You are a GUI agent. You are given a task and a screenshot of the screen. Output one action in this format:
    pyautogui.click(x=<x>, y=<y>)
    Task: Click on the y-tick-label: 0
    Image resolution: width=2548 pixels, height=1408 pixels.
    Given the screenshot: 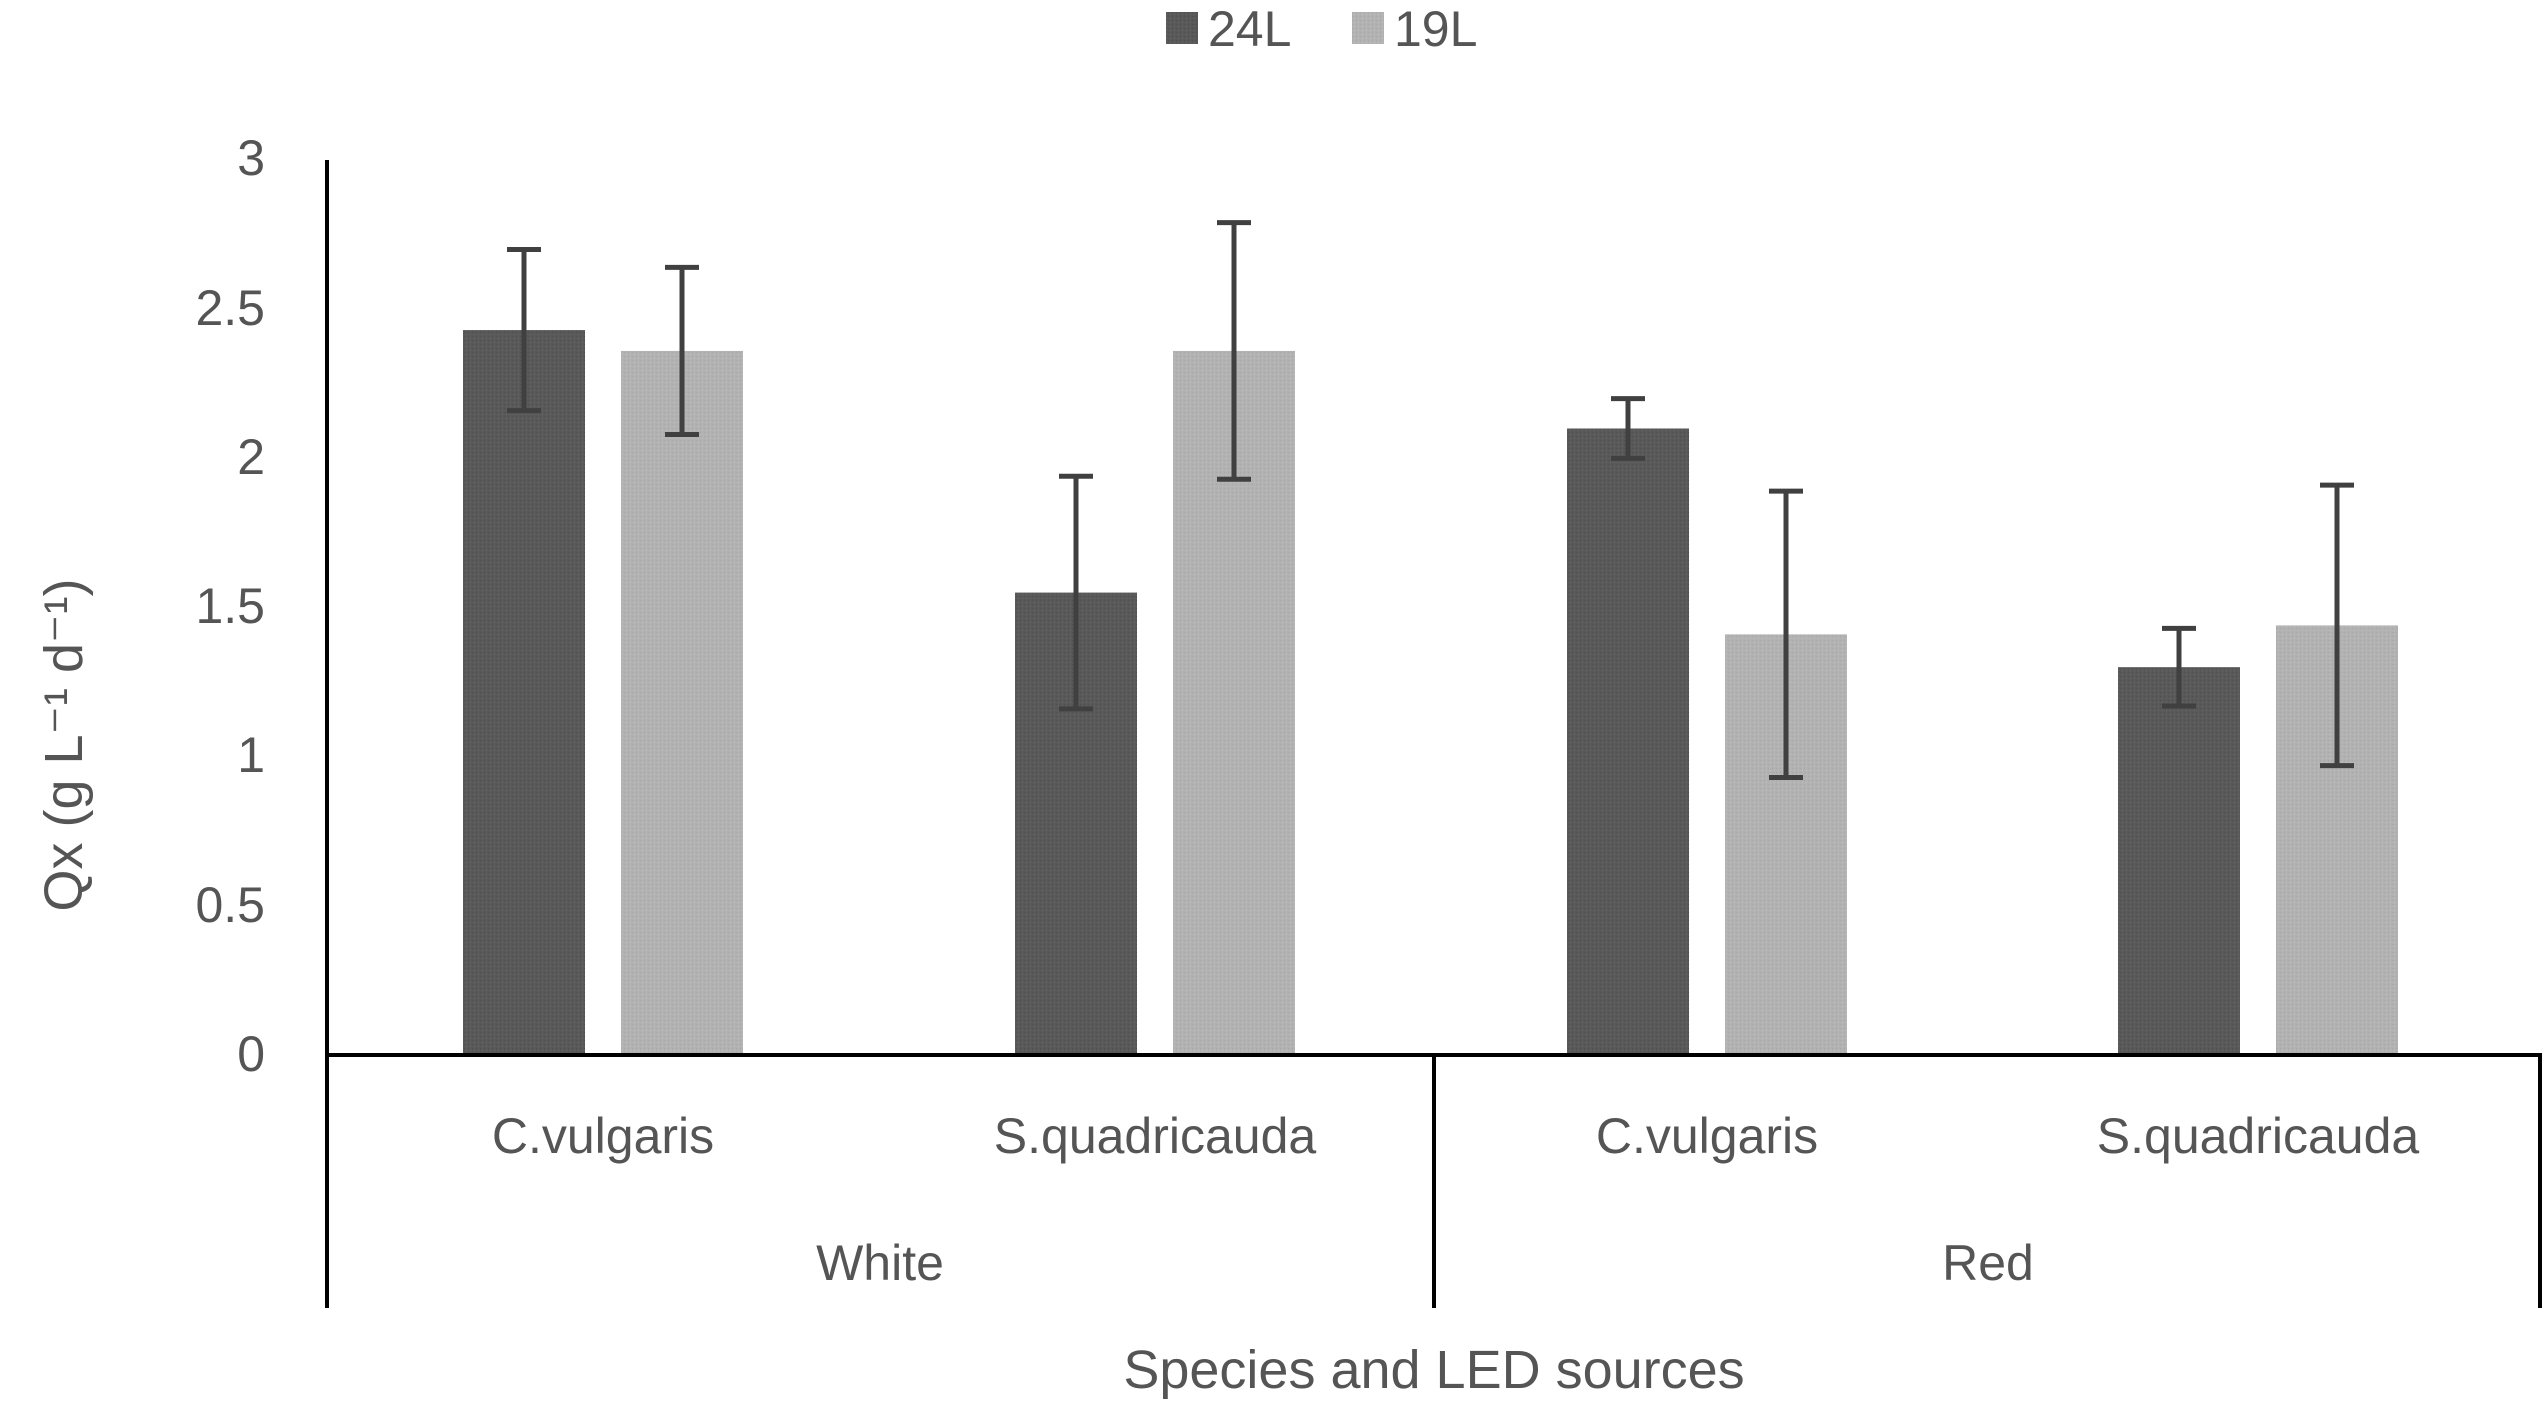 What is the action you would take?
    pyautogui.click(x=251, y=1054)
    